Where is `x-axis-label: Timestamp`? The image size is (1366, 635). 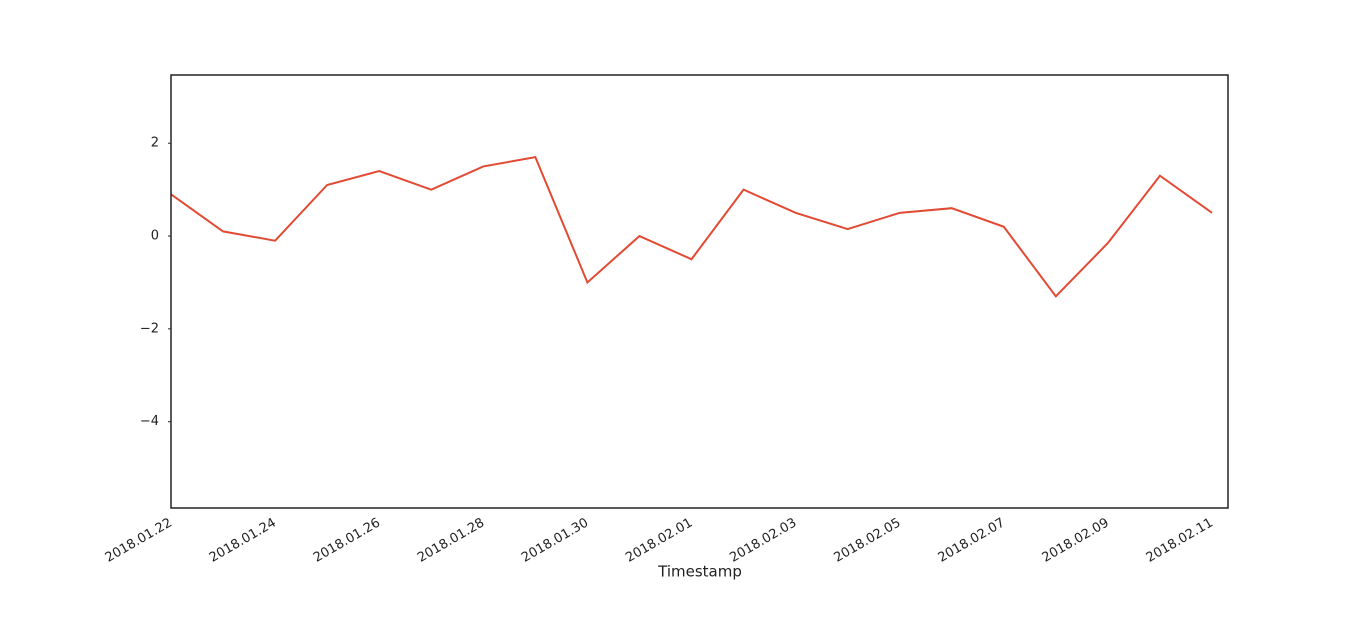
x-axis-label: Timestamp is located at coordinates (699, 572).